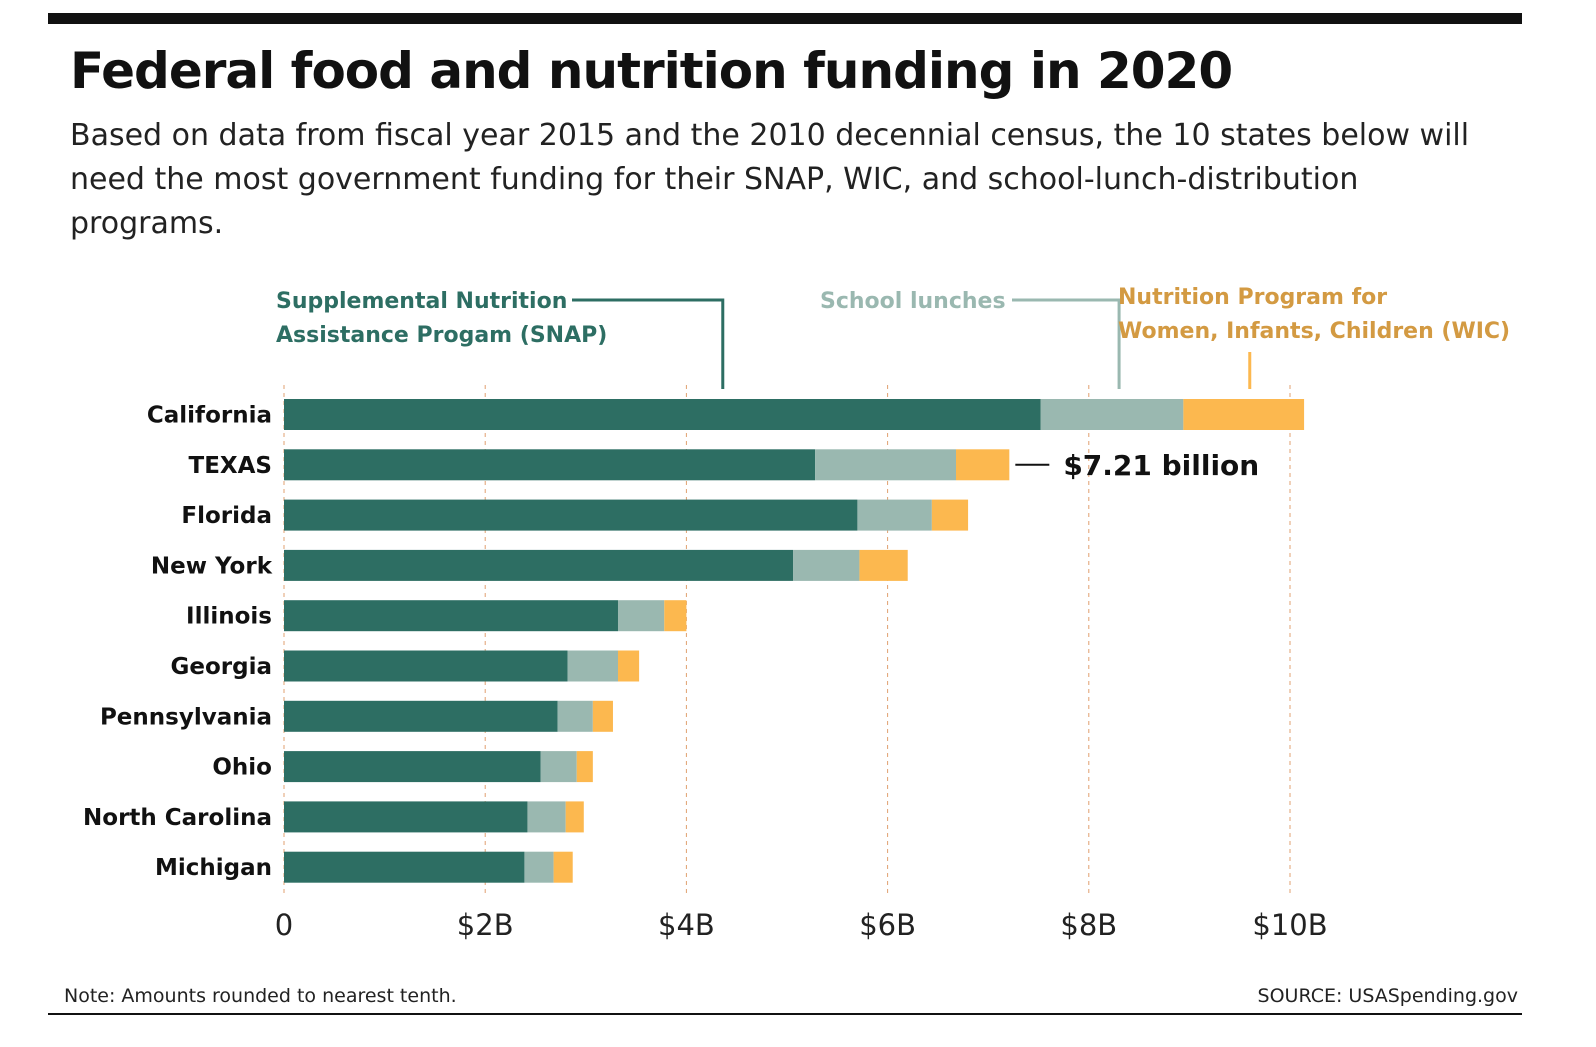 The width and height of the screenshot is (1596, 1047). I want to click on category-label: Georgia, so click(222, 667).